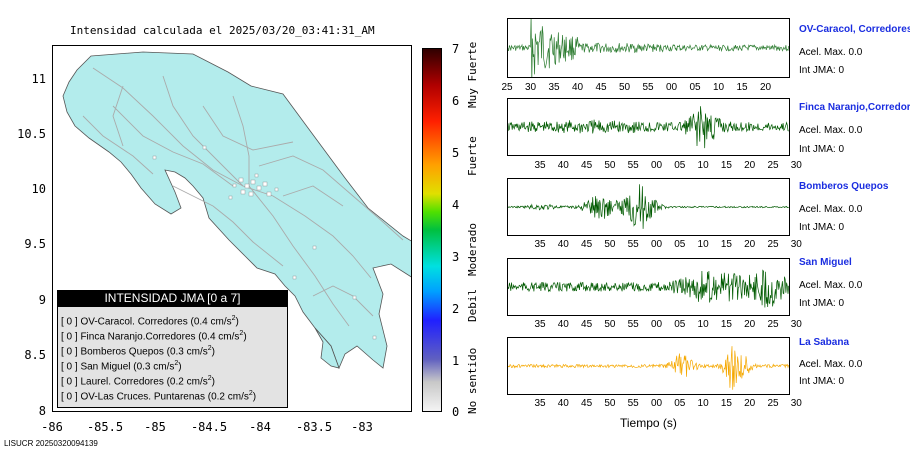 The width and height of the screenshot is (910, 460). Describe the element at coordinates (38, 79) in the screenshot. I see `map-y-tick: 11` at that location.